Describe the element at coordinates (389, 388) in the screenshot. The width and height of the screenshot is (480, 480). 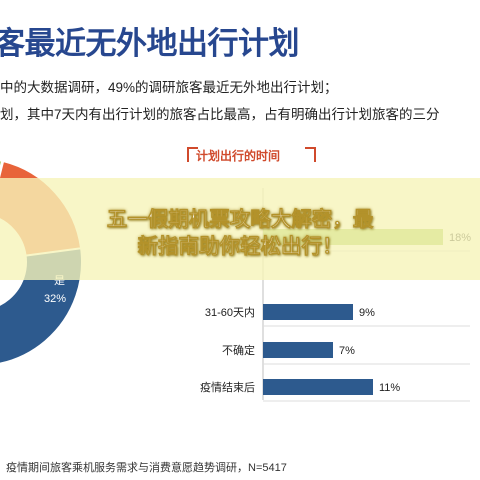
I see `bar-value-label: 11%` at that location.